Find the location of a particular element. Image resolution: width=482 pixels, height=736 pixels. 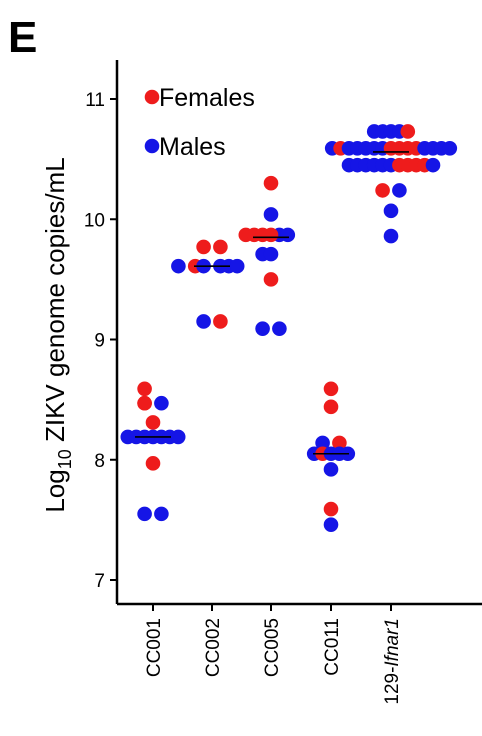

y-axis-label-main: ZIKV genome copies/mL is located at coordinates (55, 303).